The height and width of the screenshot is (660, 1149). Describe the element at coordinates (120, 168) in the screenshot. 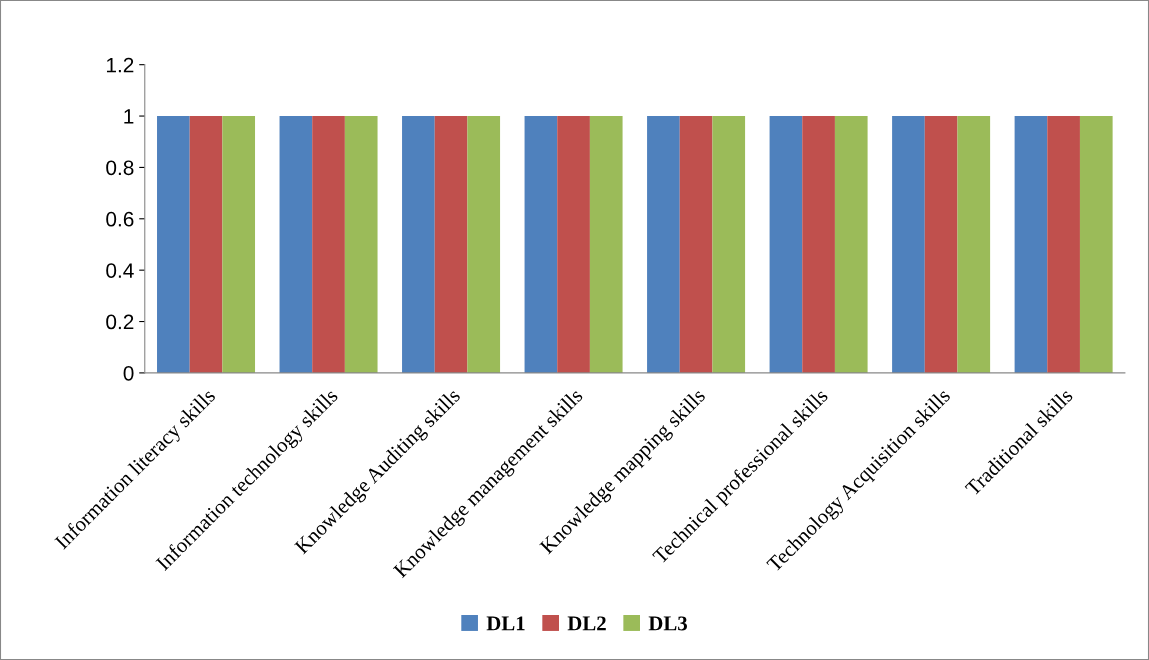

I see `y-tick-label: 0.8` at that location.